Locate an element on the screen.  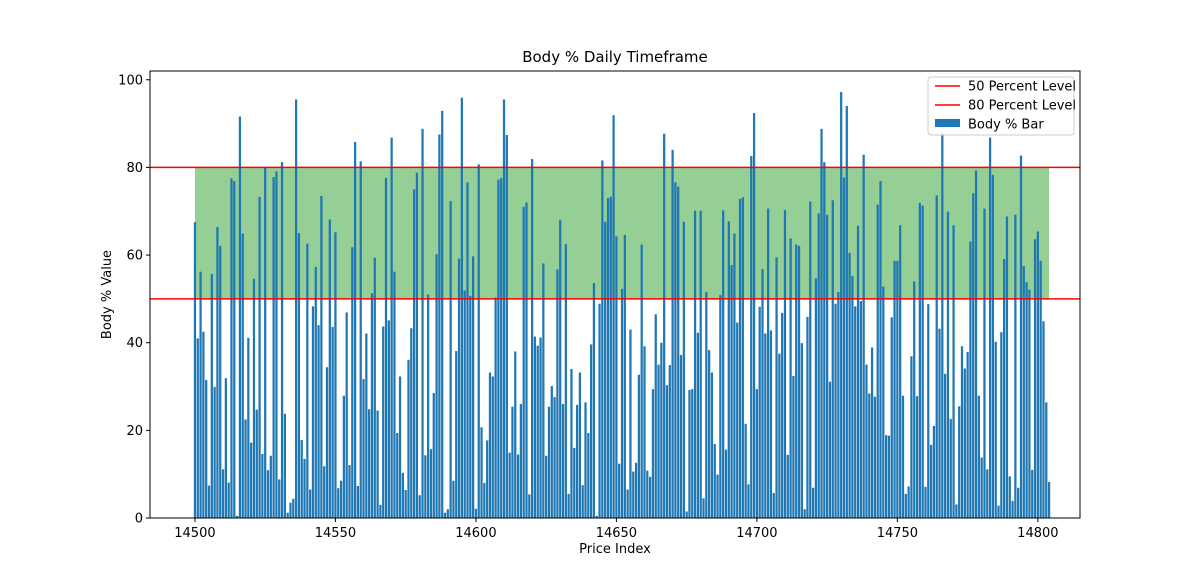
y-tick-label: 0 is located at coordinates (139, 519).